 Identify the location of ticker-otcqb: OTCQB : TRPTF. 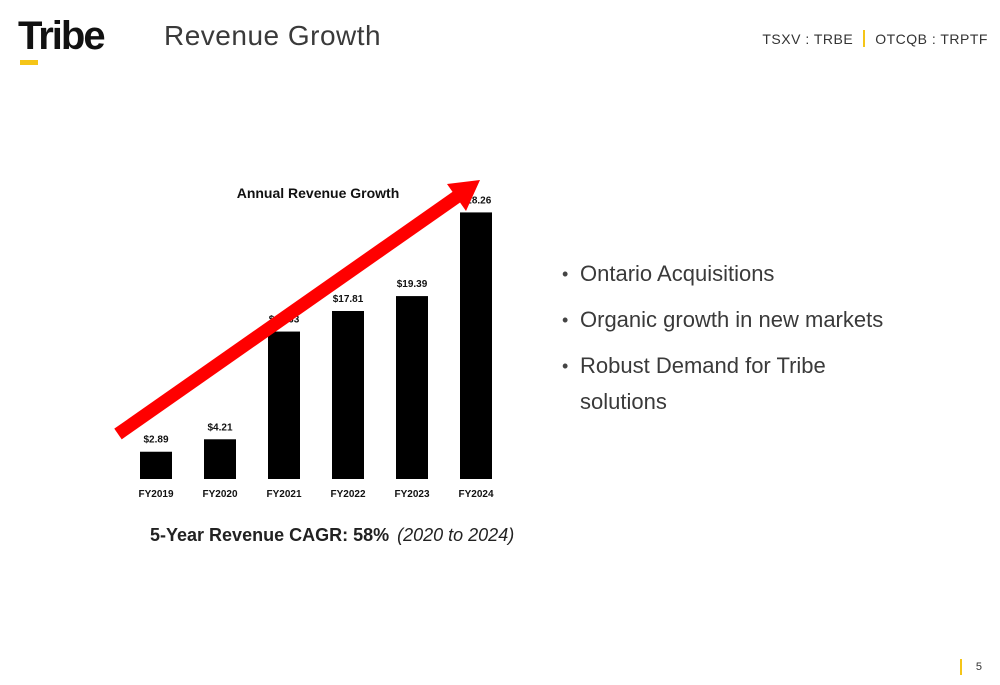
(931, 38).